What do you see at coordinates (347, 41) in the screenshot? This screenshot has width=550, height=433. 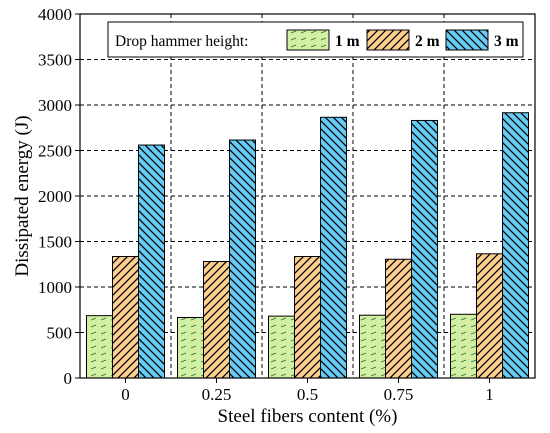 I see `legend-label-1m: 1 m` at bounding box center [347, 41].